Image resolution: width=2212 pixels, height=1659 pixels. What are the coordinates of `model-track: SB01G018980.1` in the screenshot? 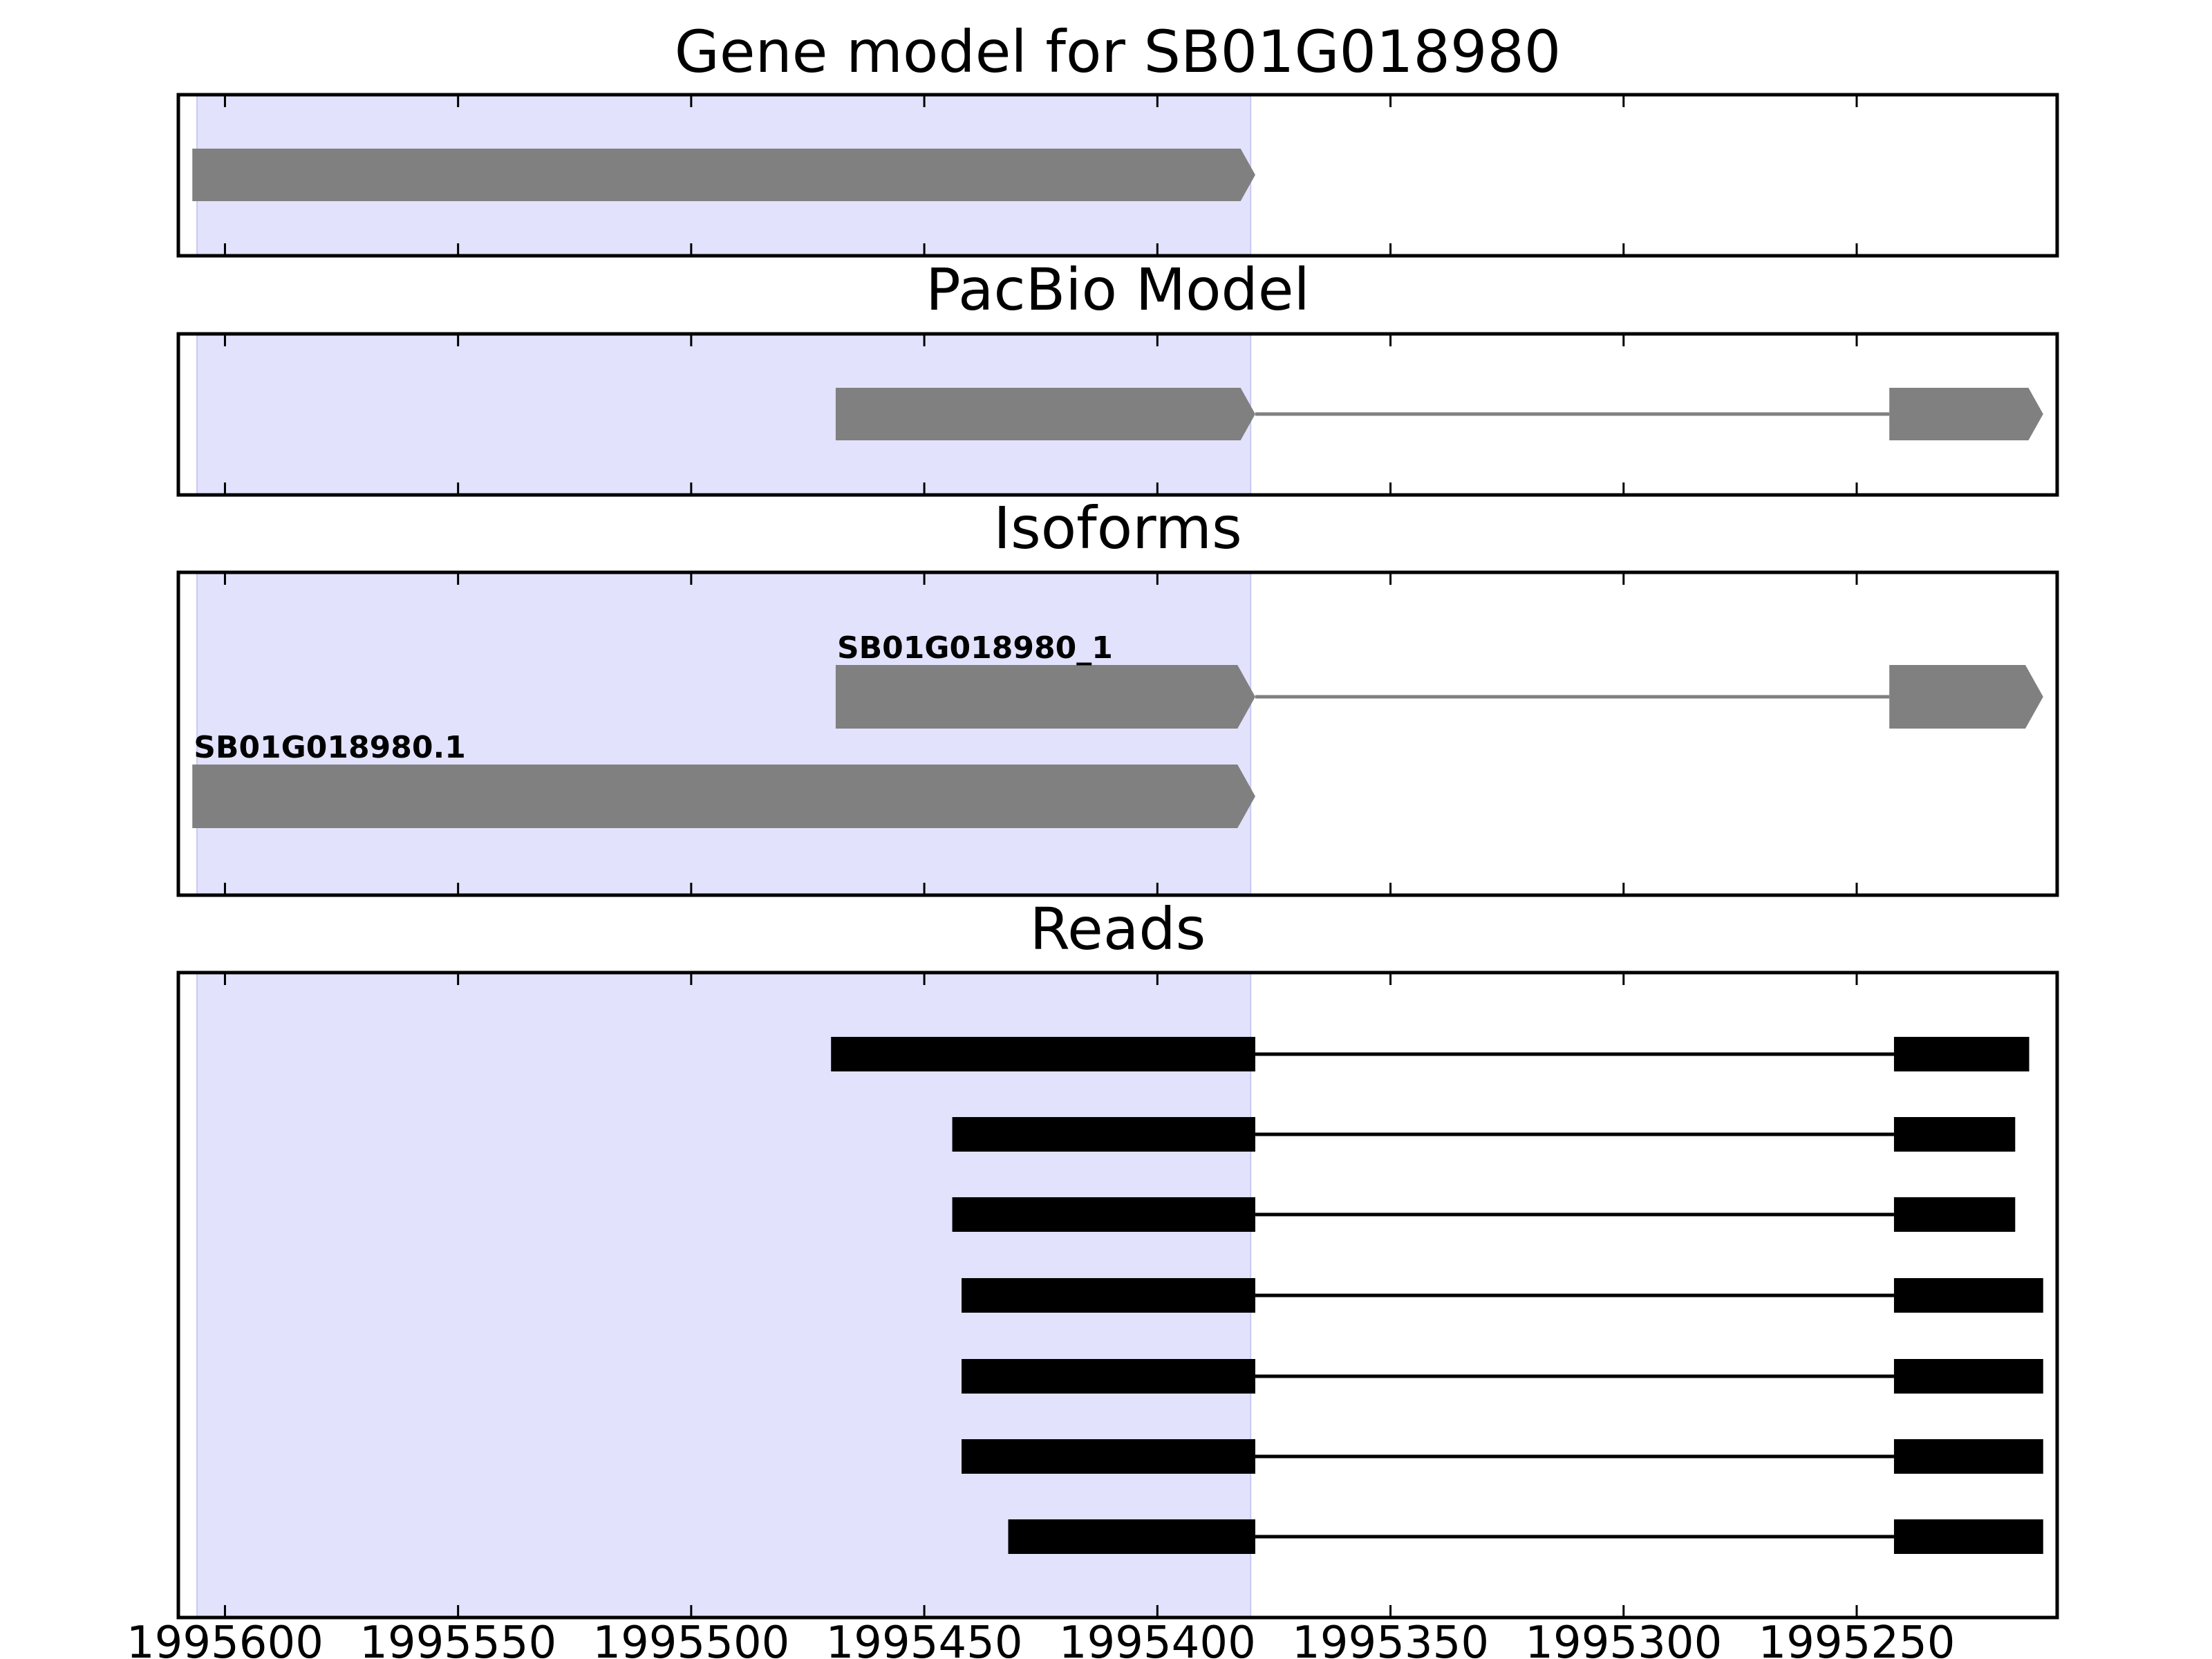 It's located at (723, 779).